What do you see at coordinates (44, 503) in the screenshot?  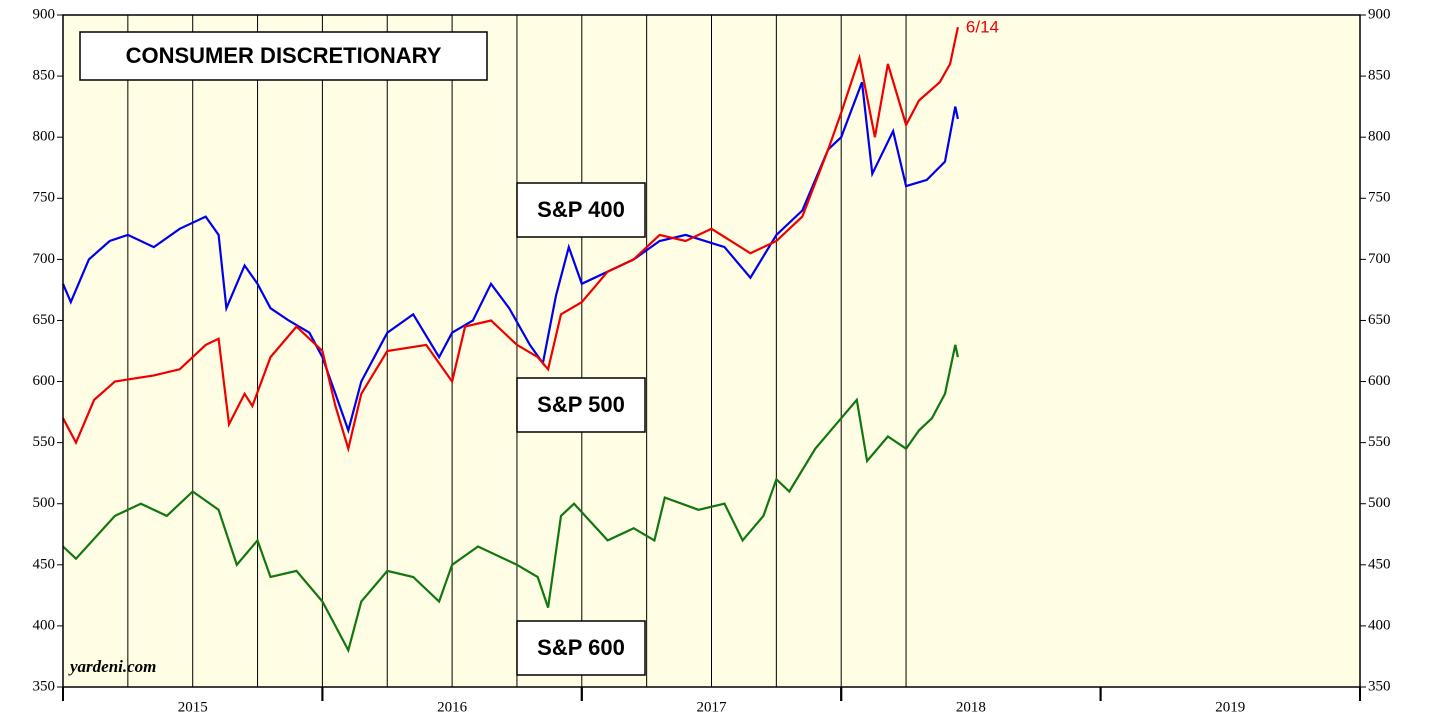 I see `y-tick-label: 500` at bounding box center [44, 503].